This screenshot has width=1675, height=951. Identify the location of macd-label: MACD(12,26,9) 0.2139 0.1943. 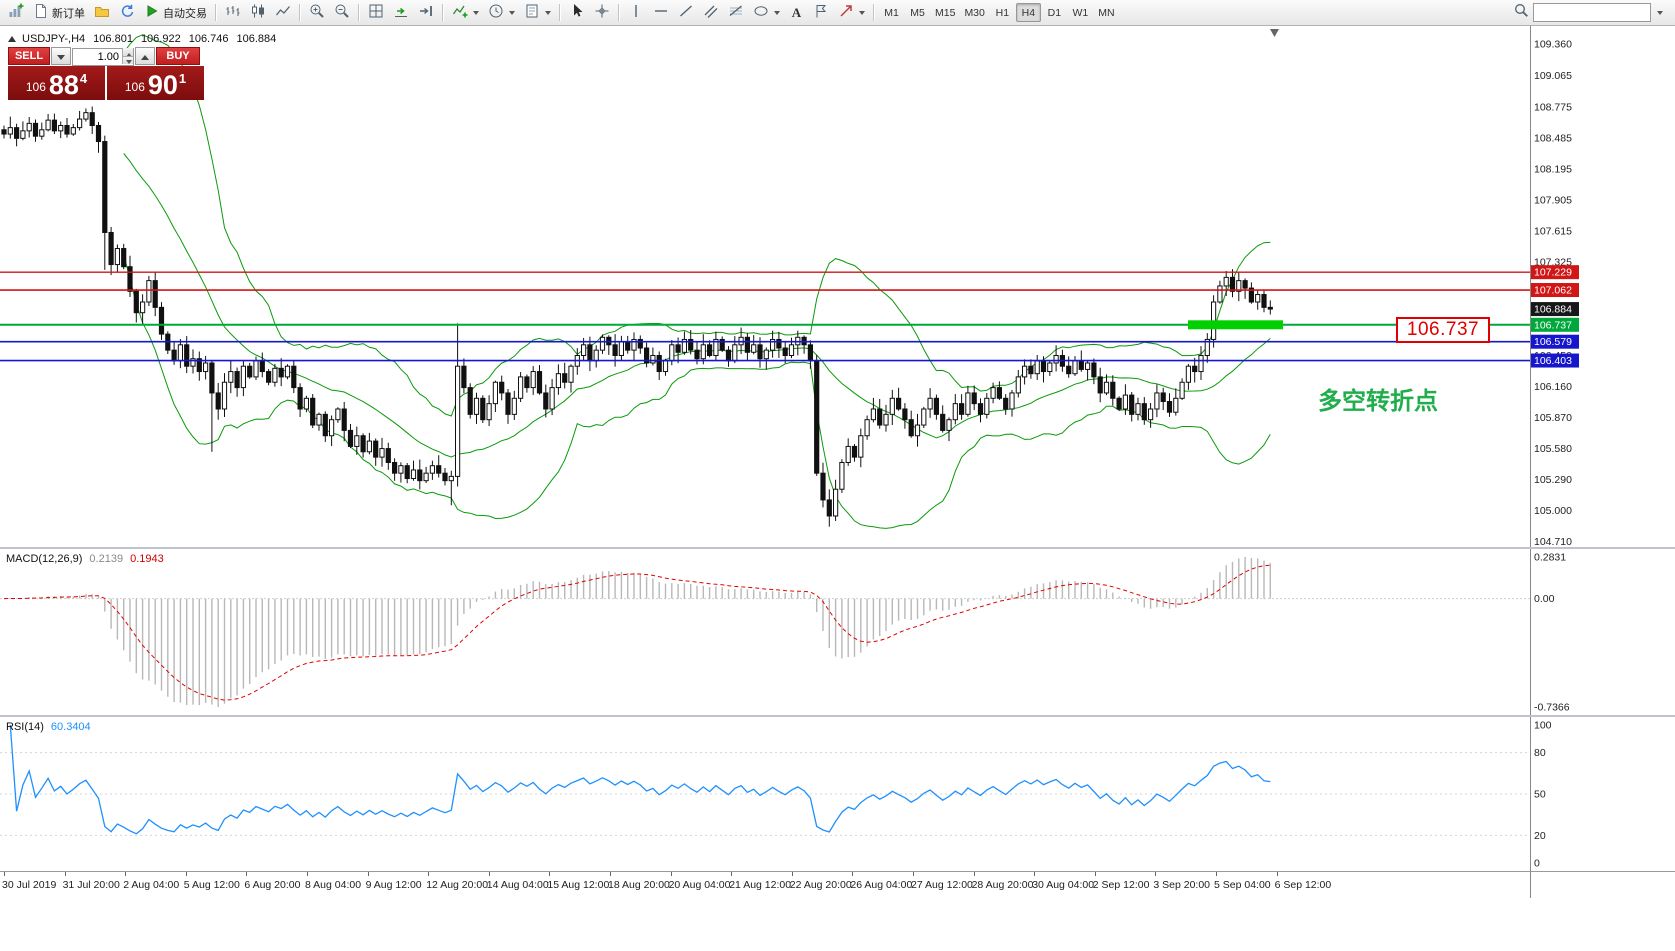
(85, 559).